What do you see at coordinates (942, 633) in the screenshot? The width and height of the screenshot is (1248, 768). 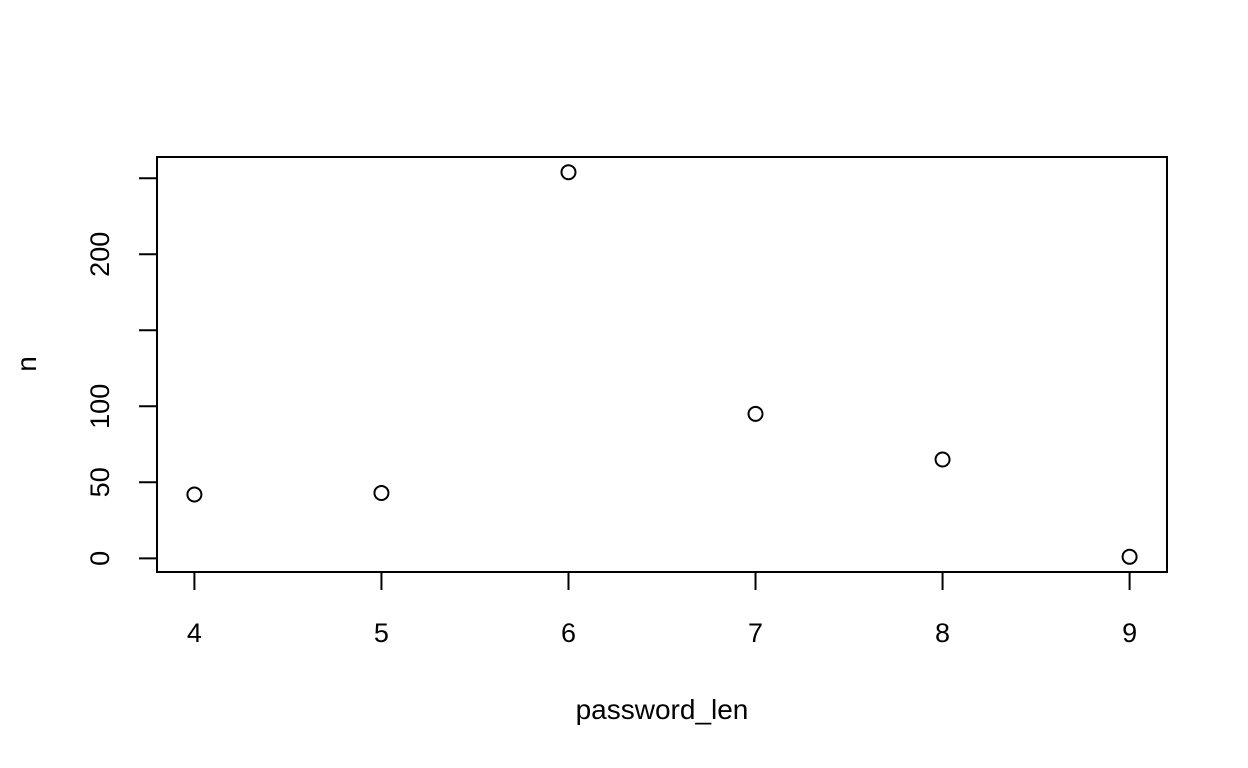 I see `x-tick-label: 8` at bounding box center [942, 633].